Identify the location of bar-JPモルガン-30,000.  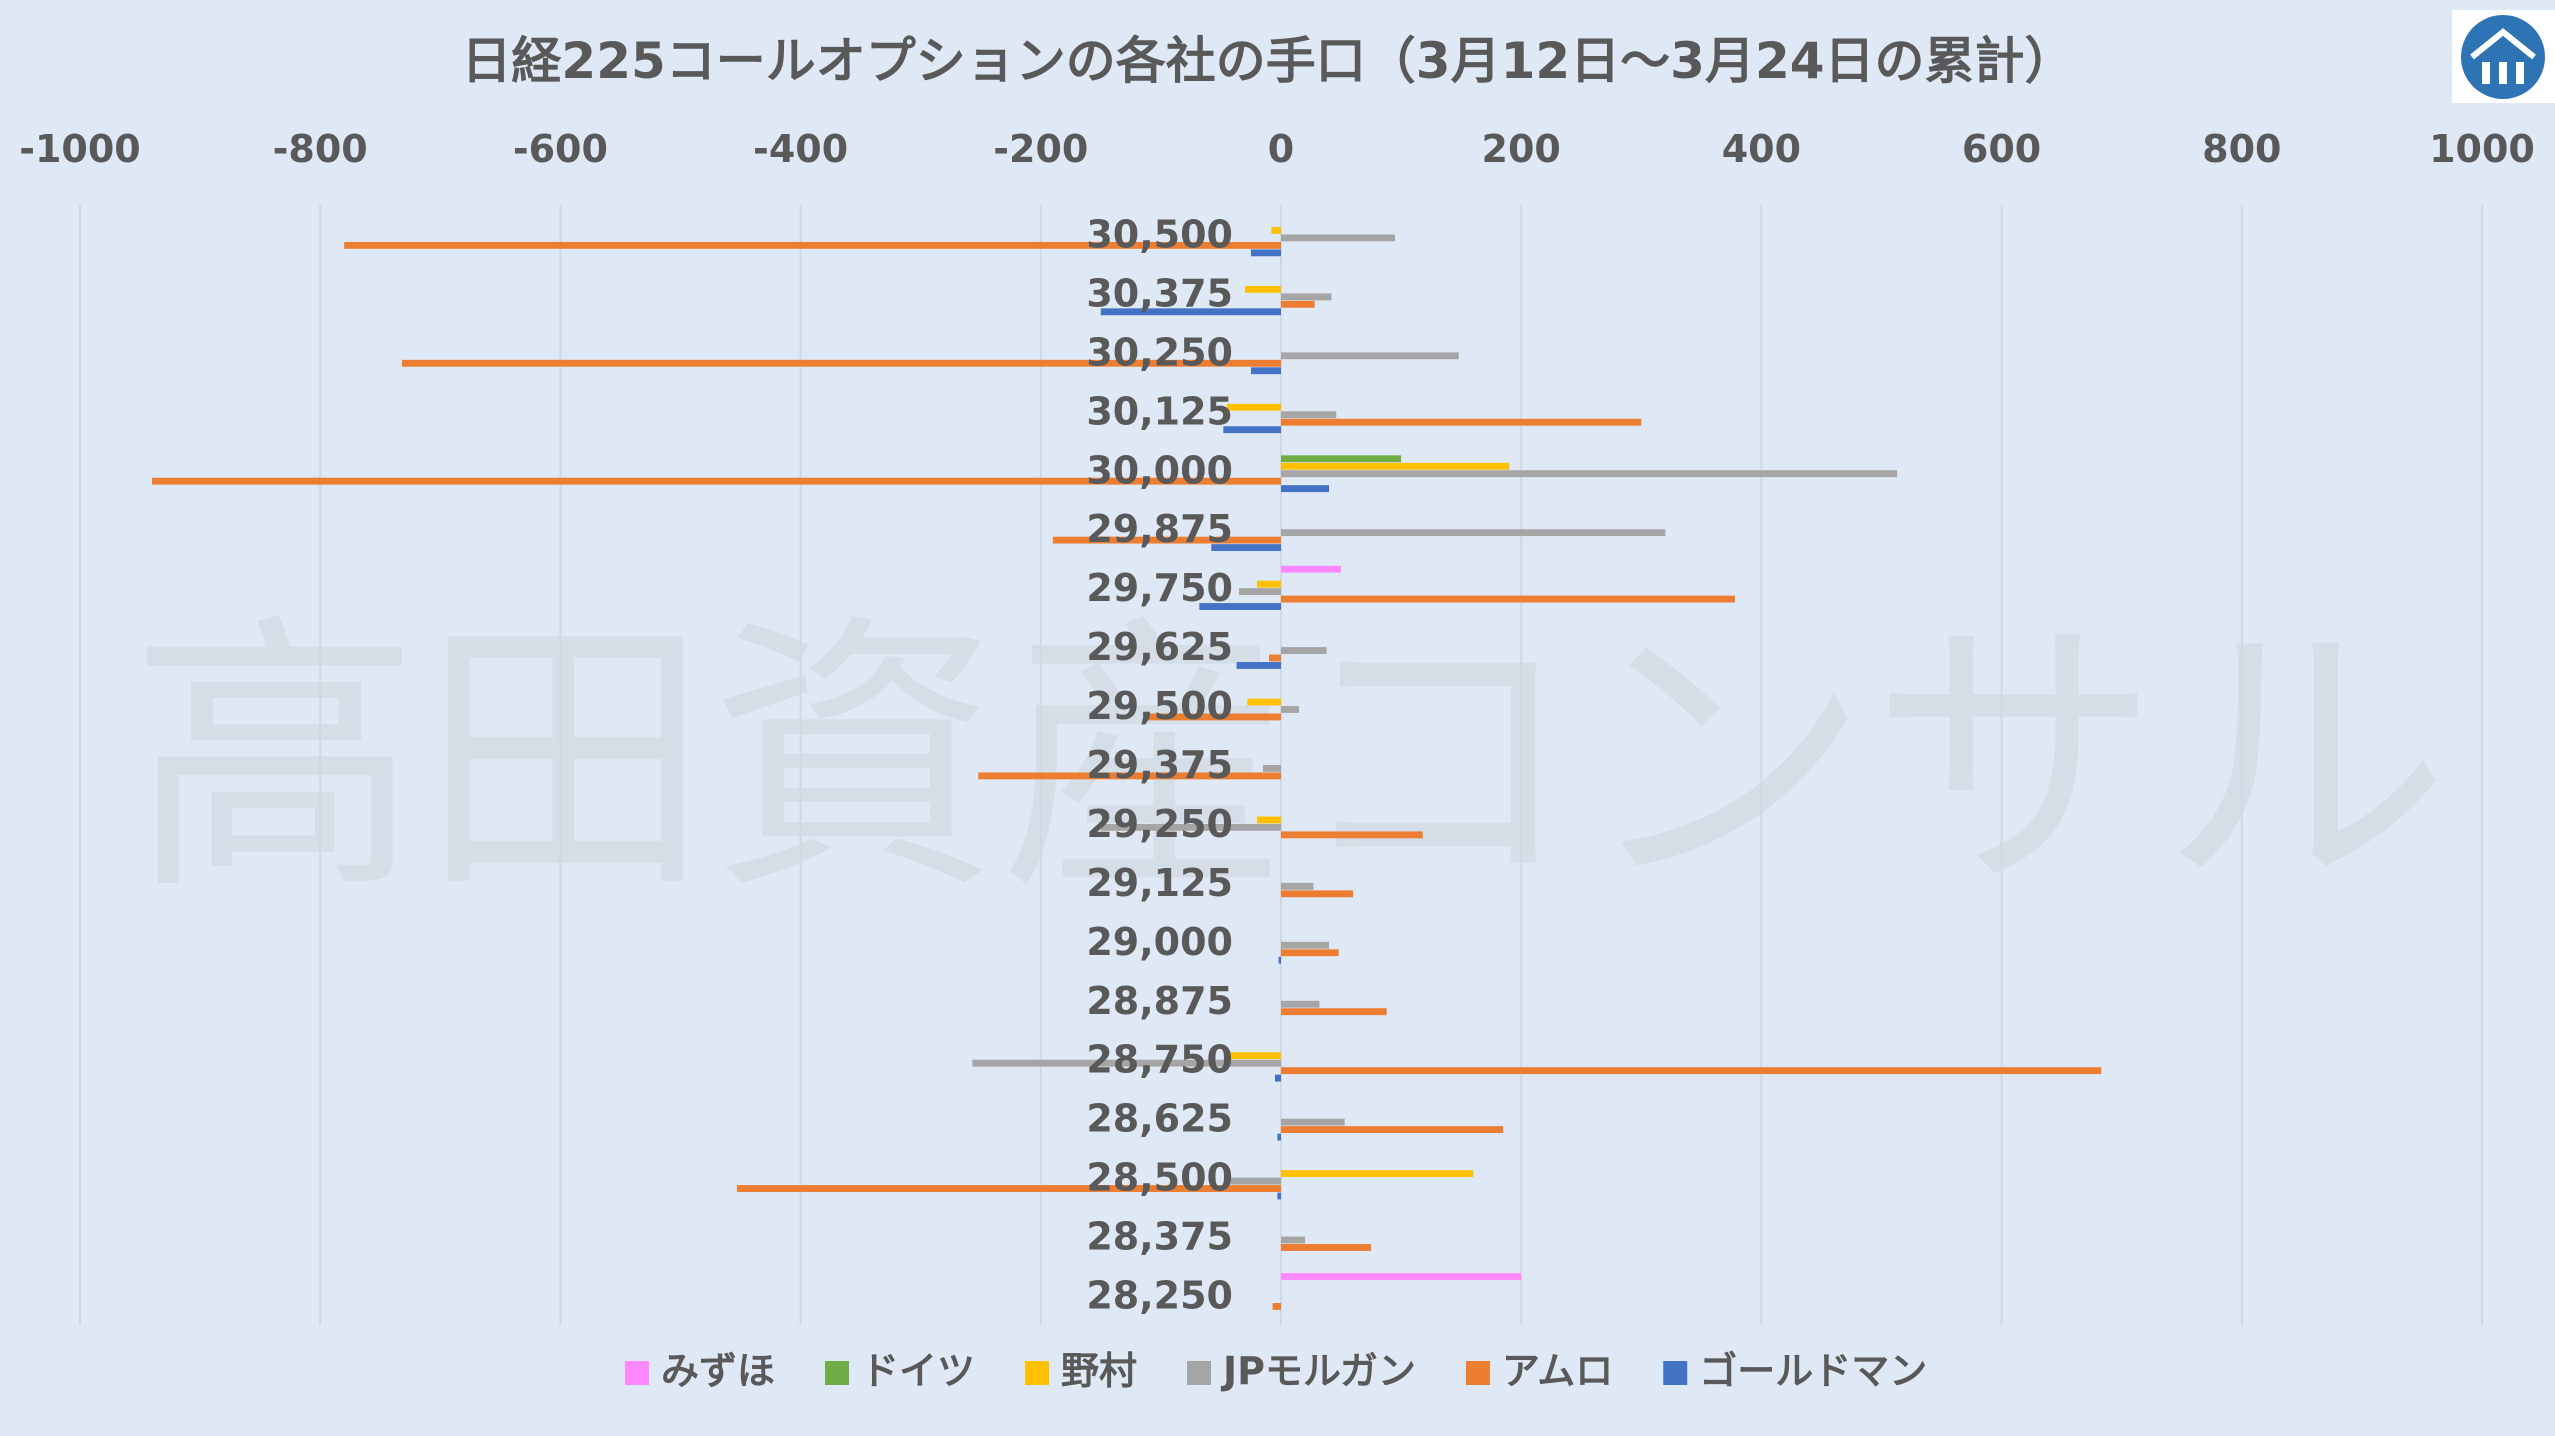
(1589, 474).